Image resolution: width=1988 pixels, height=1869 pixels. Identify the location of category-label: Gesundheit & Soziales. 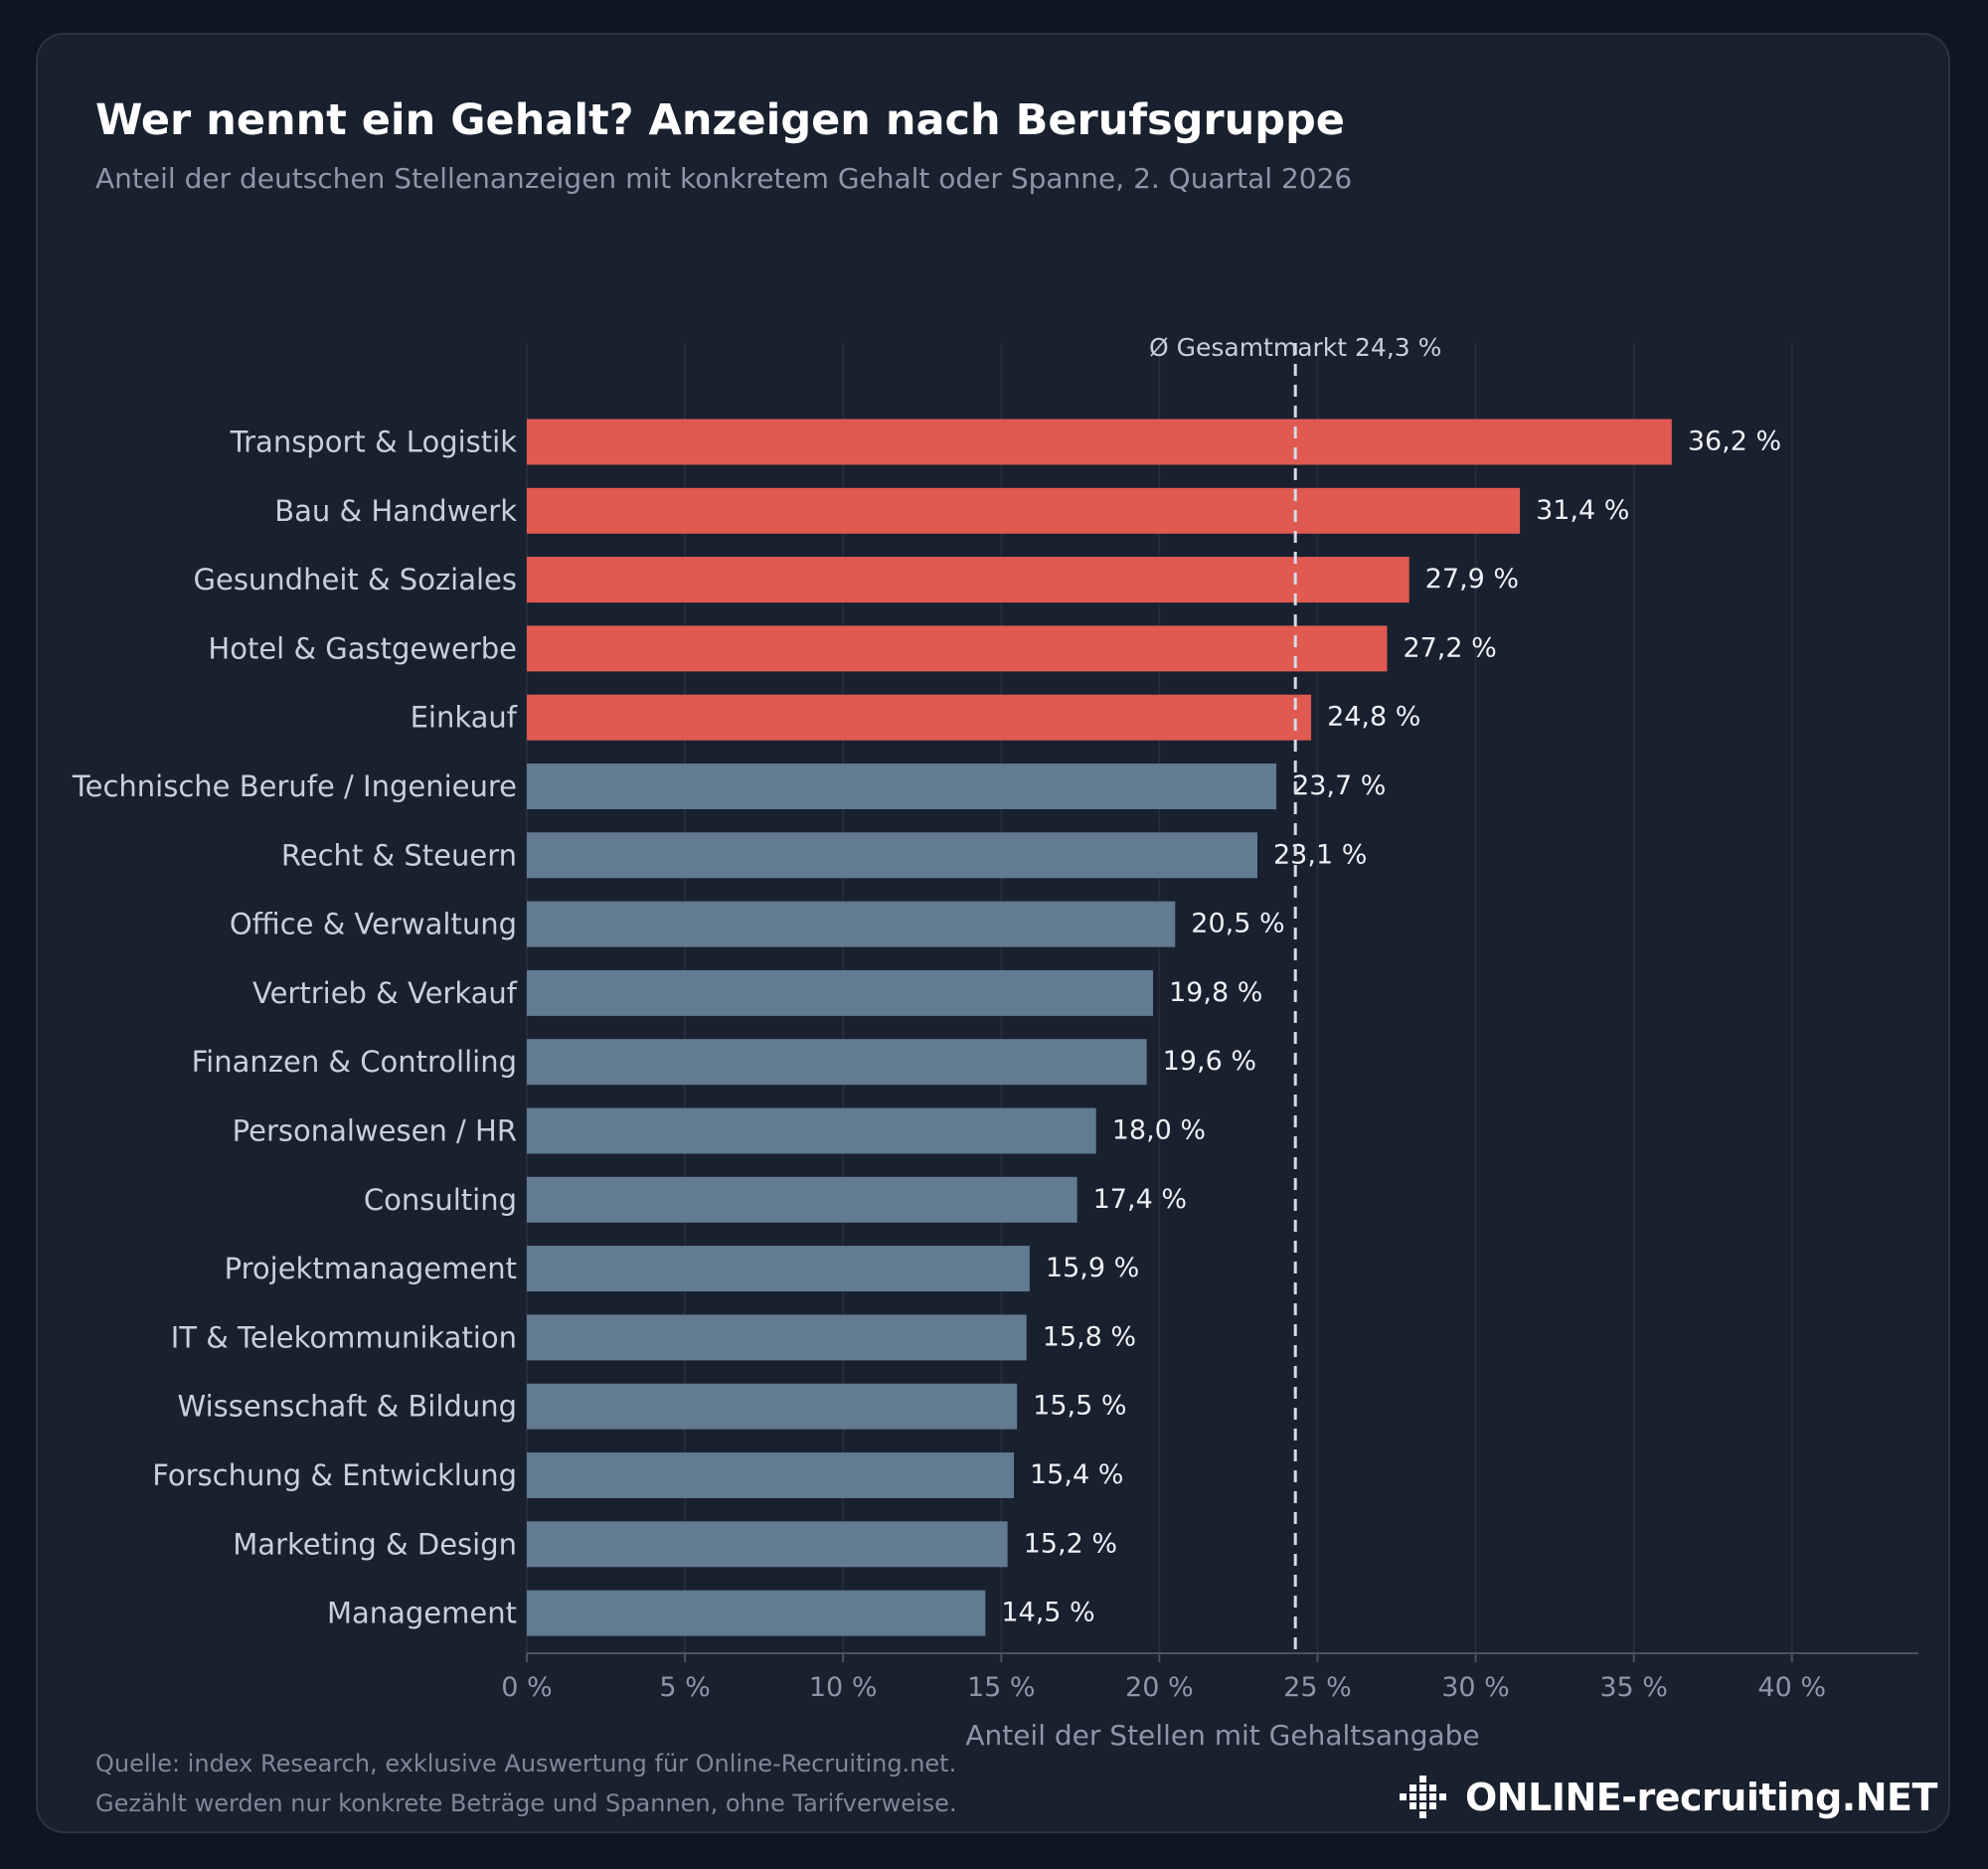
(356, 579).